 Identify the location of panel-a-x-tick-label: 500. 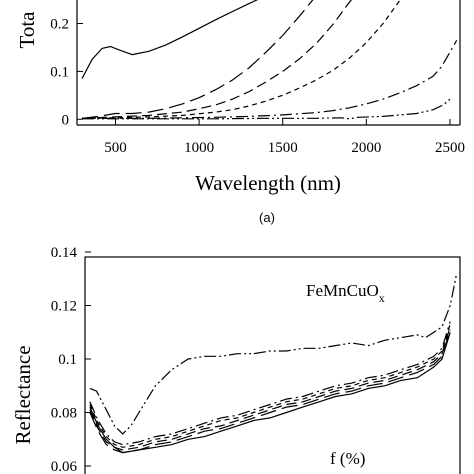
(115, 148).